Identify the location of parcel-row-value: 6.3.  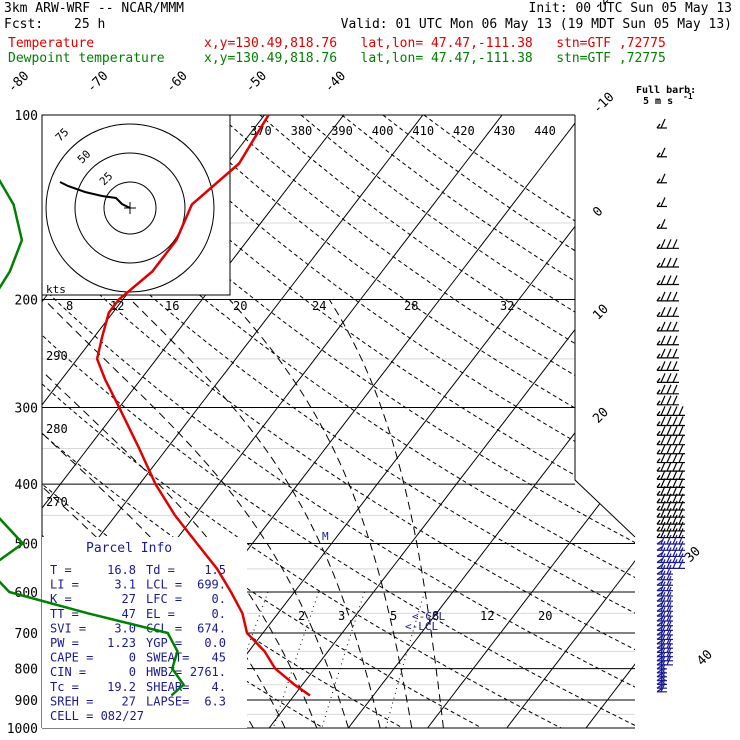
(215, 701).